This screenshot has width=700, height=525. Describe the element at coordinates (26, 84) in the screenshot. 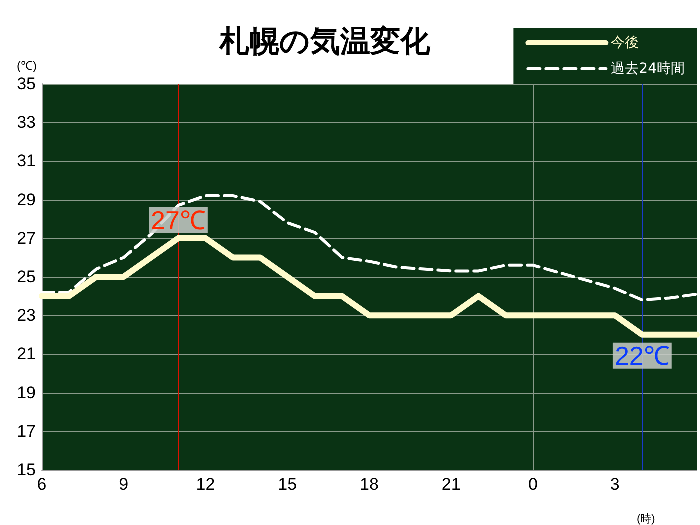

I see `y-tick-label: 35` at that location.